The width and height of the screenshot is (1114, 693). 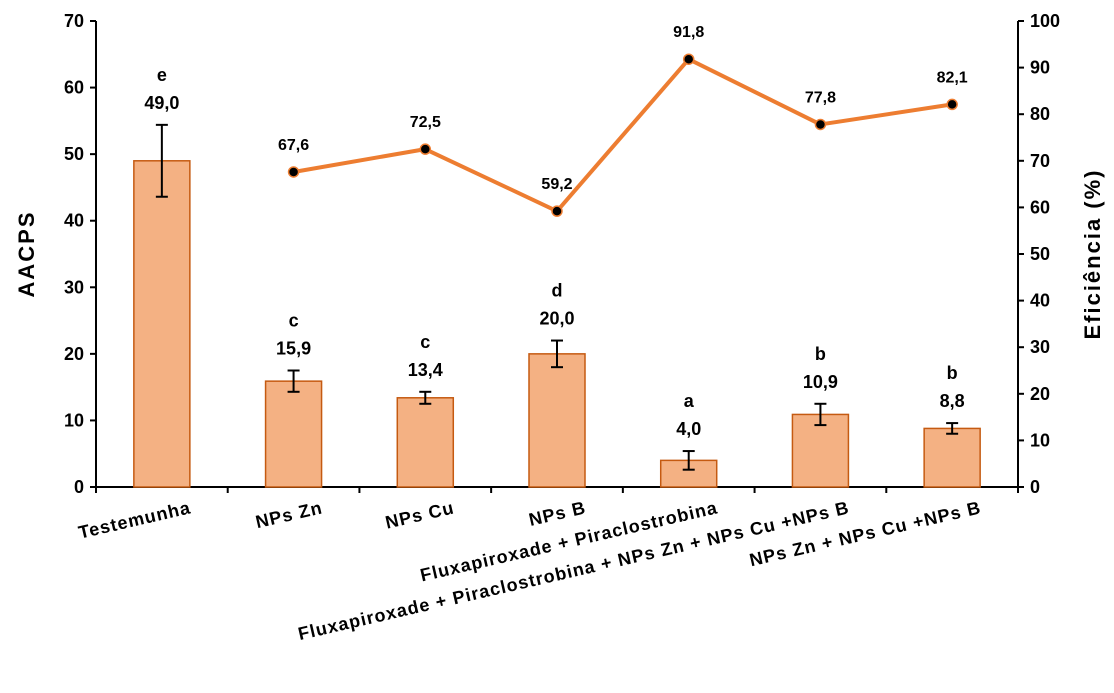 I want to click on significance-letter: e, so click(x=162, y=75).